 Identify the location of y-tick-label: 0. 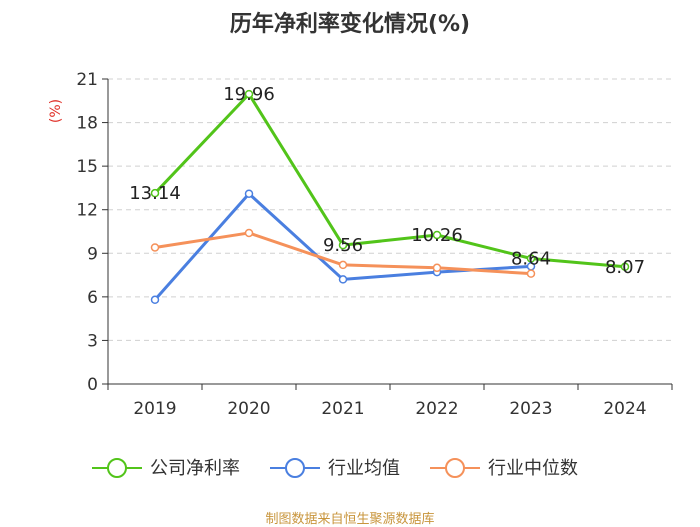
(92, 385).